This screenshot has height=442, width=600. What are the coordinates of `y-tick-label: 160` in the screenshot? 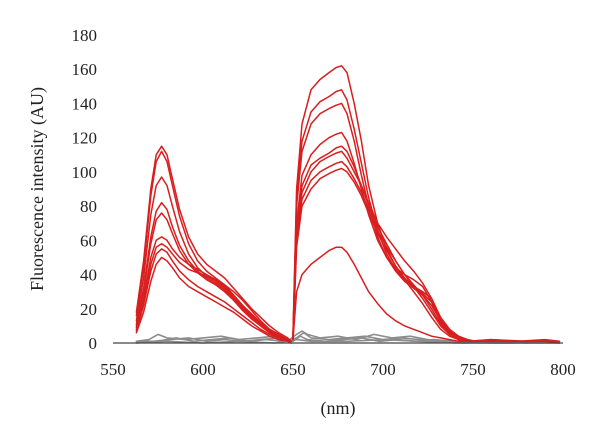 It's located at (85, 69).